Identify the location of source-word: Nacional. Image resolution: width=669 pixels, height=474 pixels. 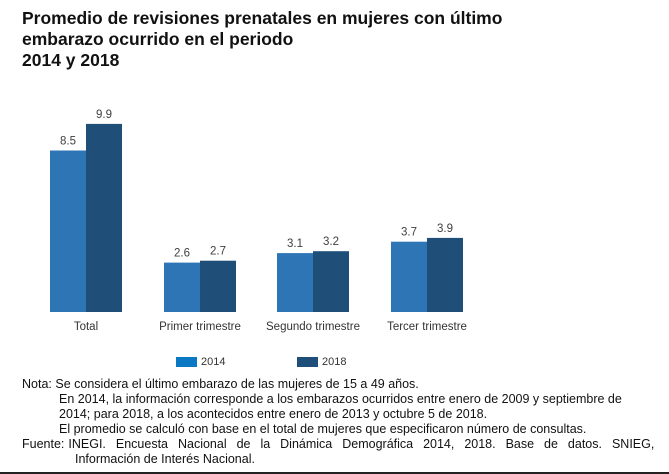
(202, 444).